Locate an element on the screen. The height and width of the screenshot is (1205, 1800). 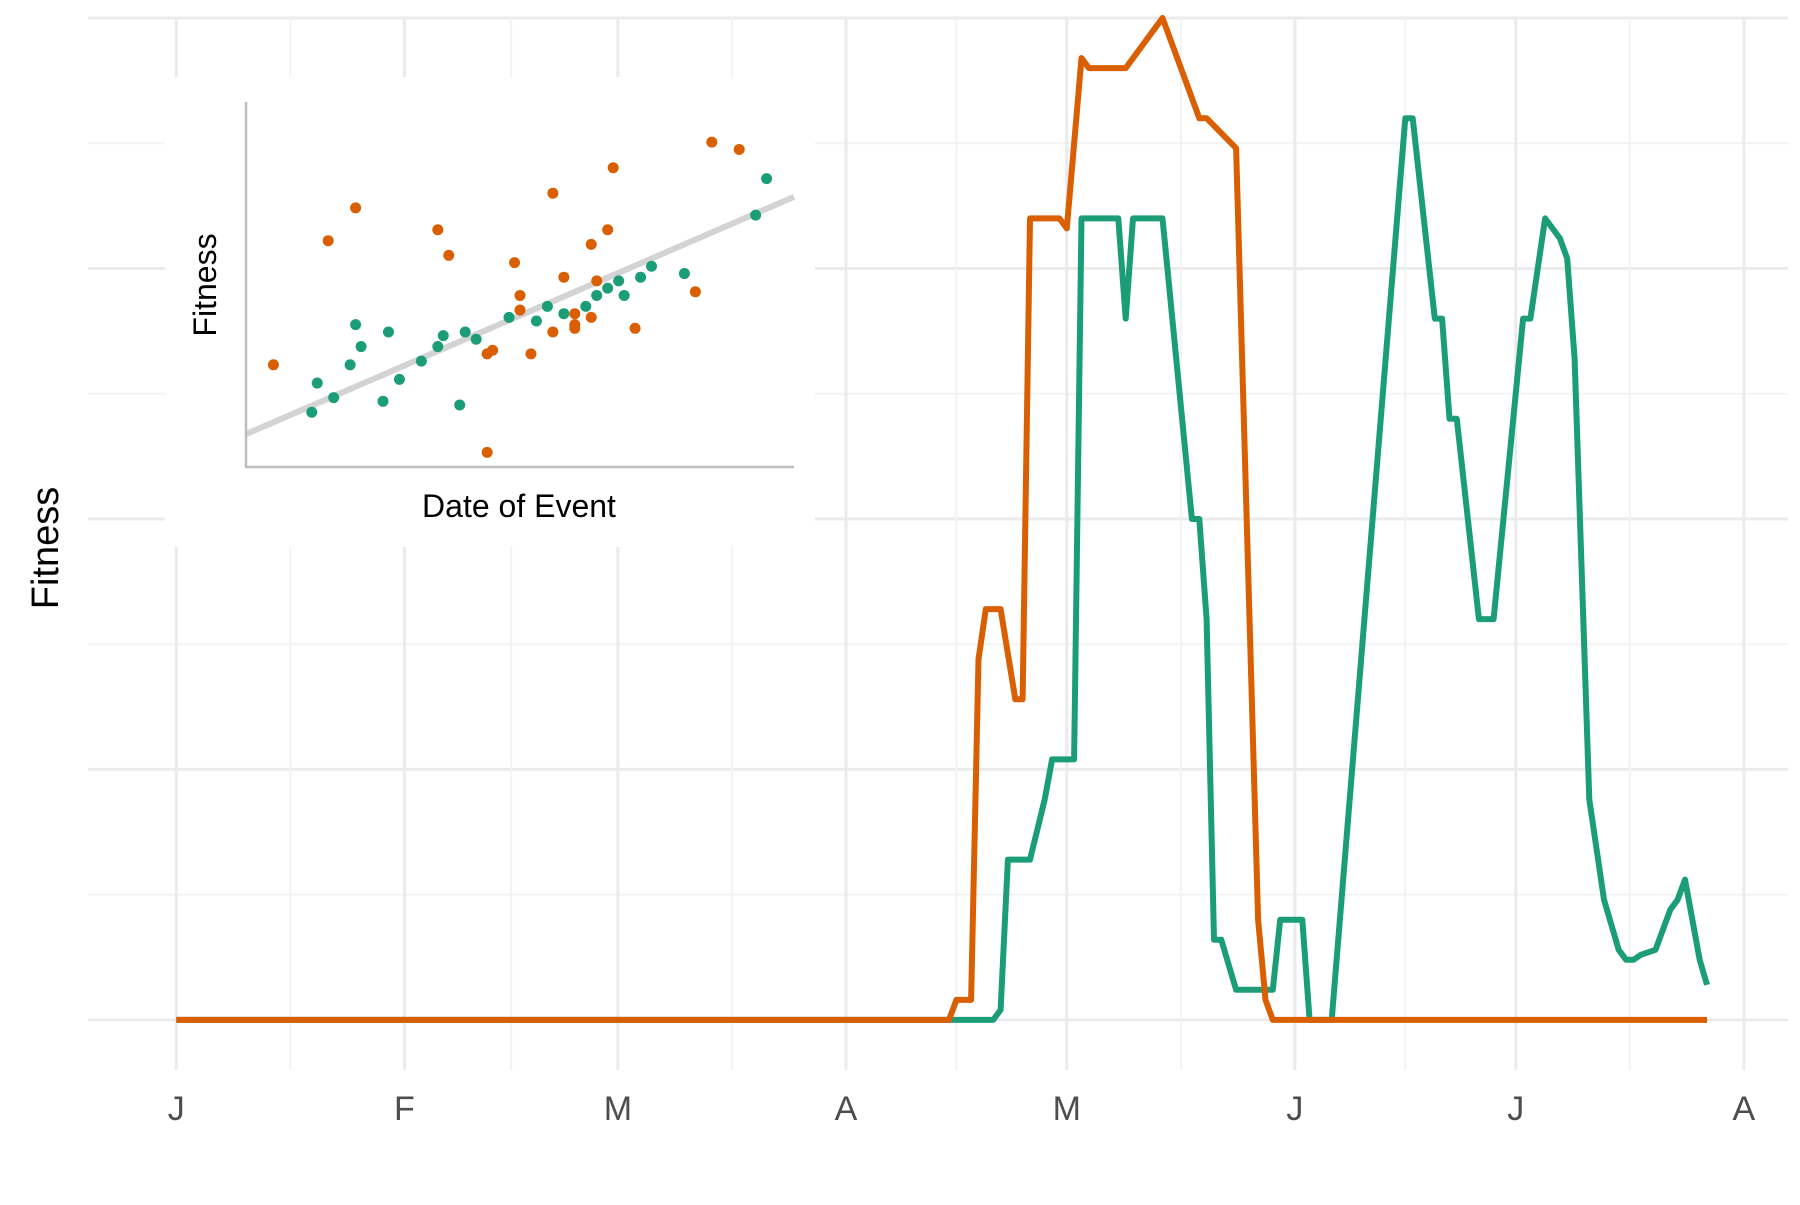
inset-points-layer is located at coordinates (520, 297).